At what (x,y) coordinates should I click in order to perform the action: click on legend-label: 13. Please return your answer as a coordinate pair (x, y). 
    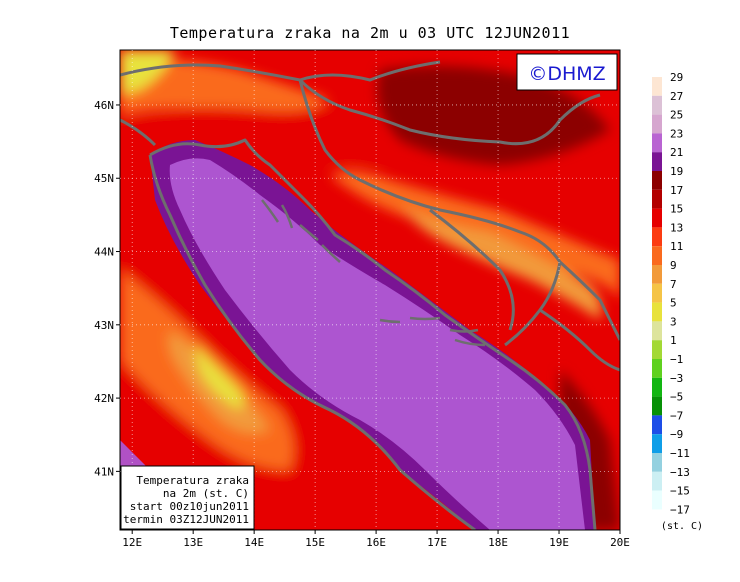
    Looking at the image, I should click on (676, 227).